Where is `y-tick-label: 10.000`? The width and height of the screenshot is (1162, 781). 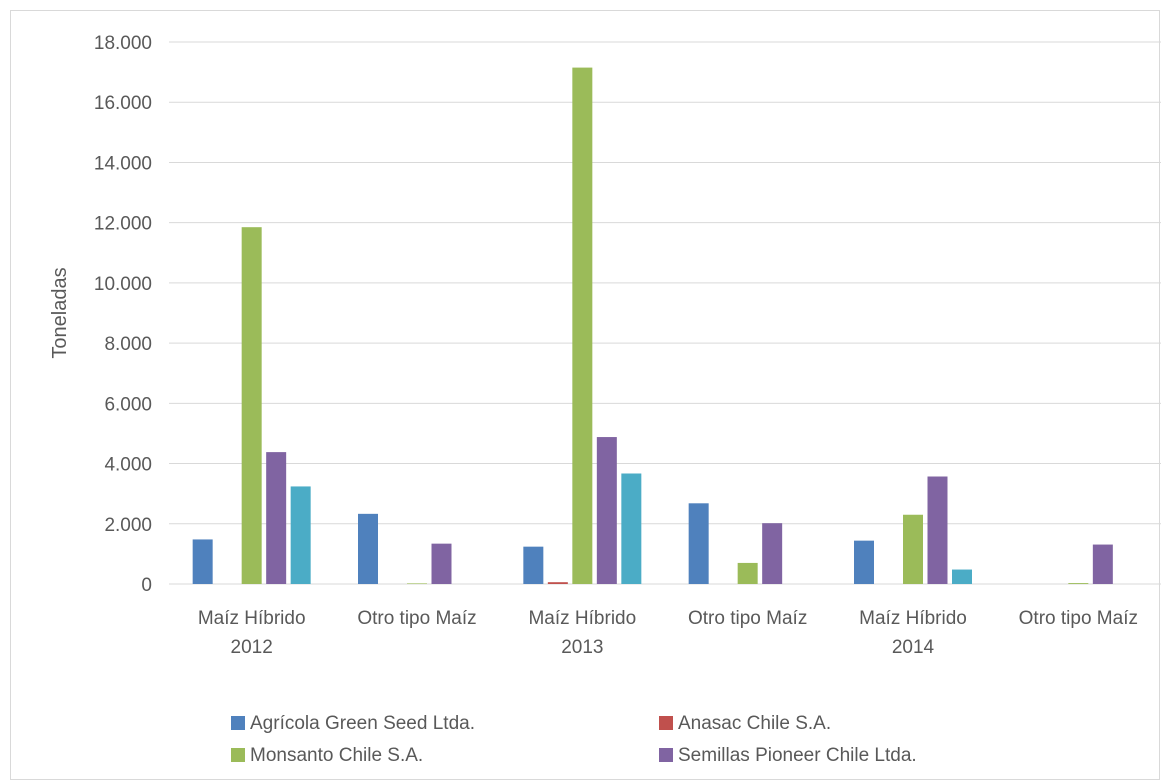 y-tick-label: 10.000 is located at coordinates (123, 284).